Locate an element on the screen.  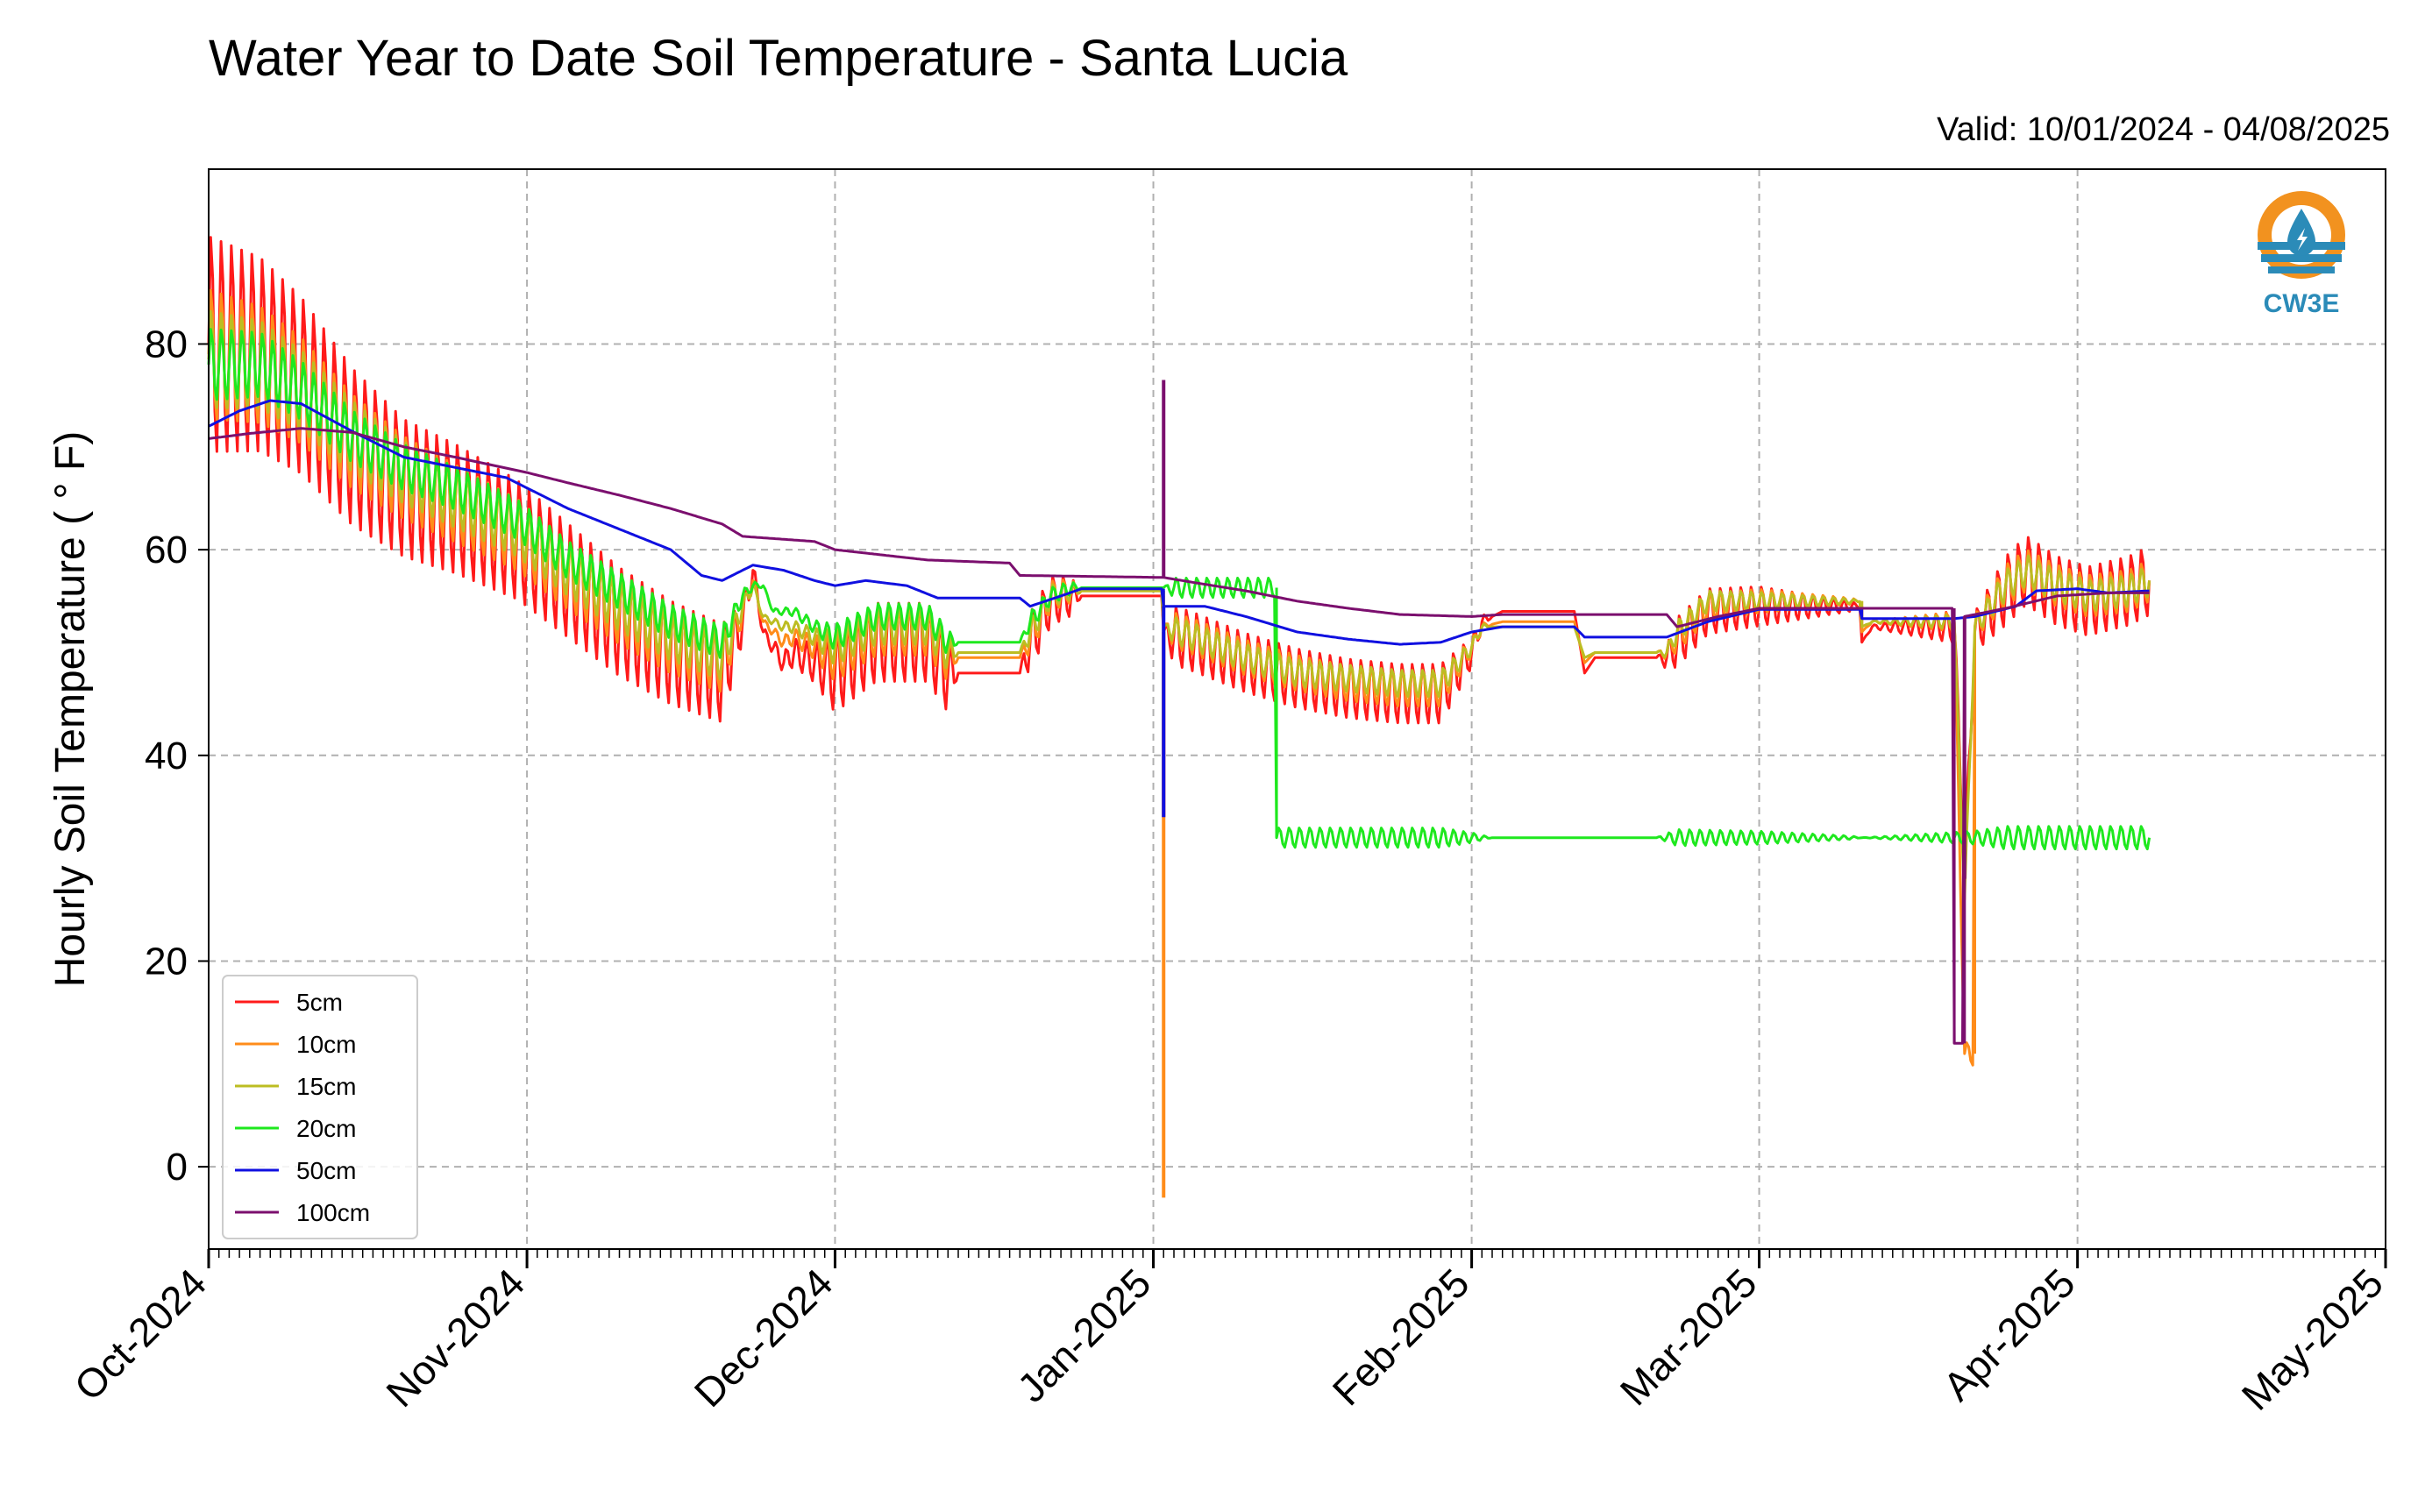
x-tick-label-1: Nov-2024 is located at coordinates (455, 1338).